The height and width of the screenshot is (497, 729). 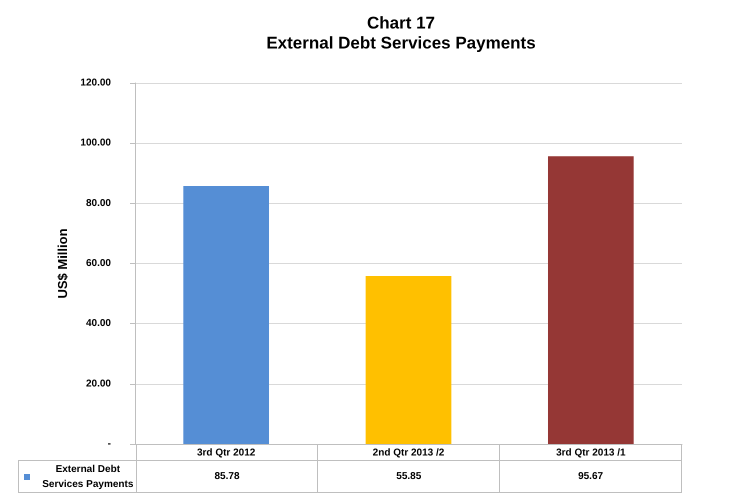 What do you see at coordinates (99, 263) in the screenshot?
I see `y-tick-label: 60.00` at bounding box center [99, 263].